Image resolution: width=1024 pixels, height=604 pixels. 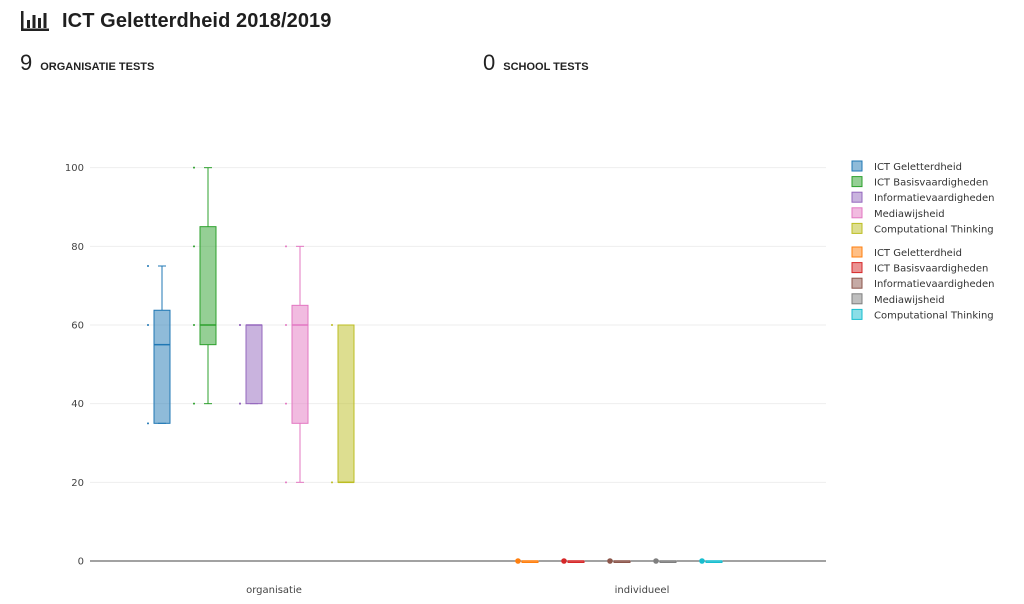 What do you see at coordinates (81, 562) in the screenshot?
I see `y-tick-label: 0` at bounding box center [81, 562].